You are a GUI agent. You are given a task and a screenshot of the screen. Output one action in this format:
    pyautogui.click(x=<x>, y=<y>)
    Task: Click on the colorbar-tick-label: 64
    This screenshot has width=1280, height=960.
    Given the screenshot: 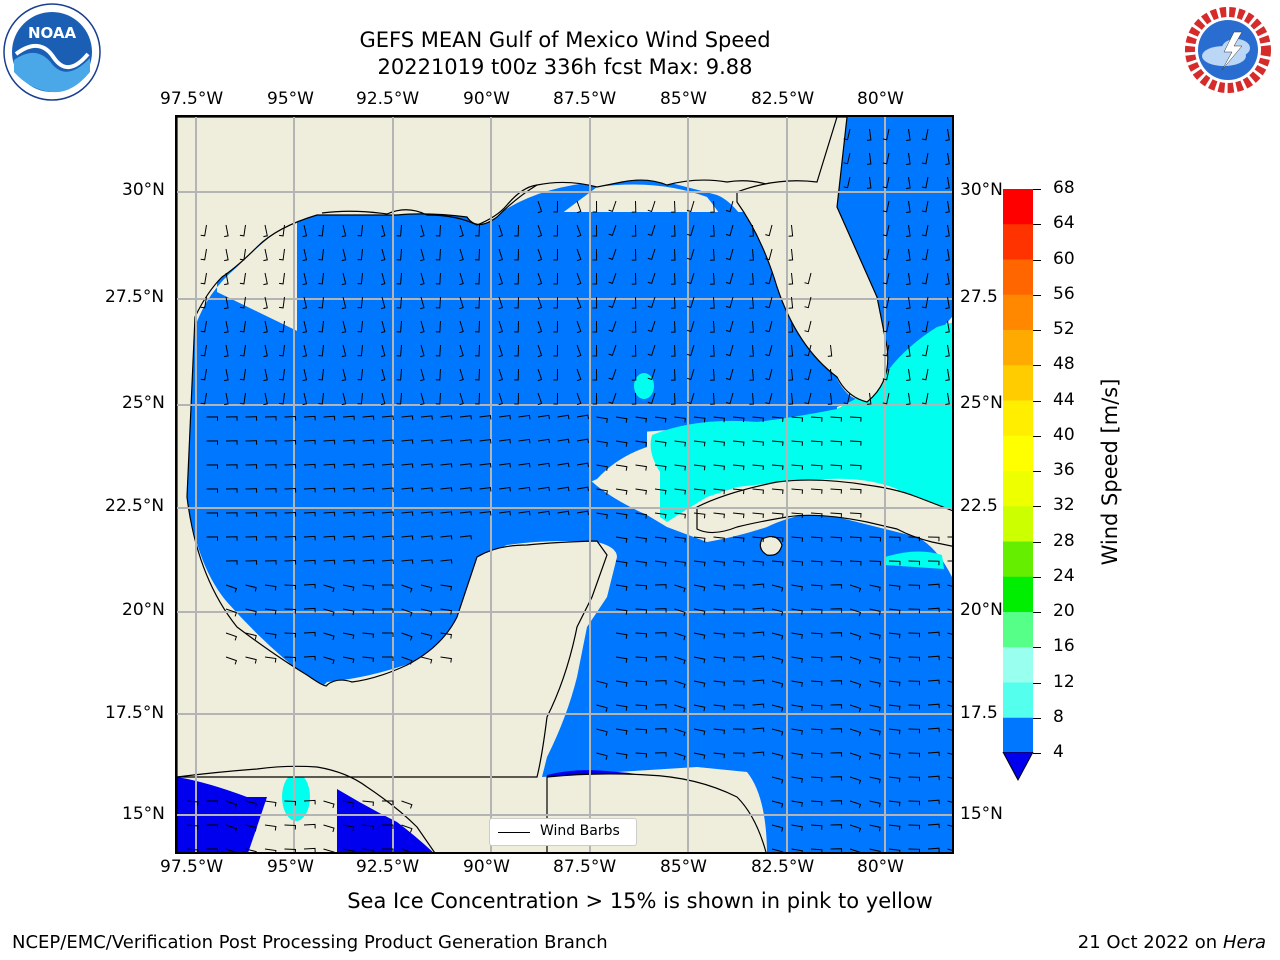 What is the action you would take?
    pyautogui.click(x=1064, y=223)
    